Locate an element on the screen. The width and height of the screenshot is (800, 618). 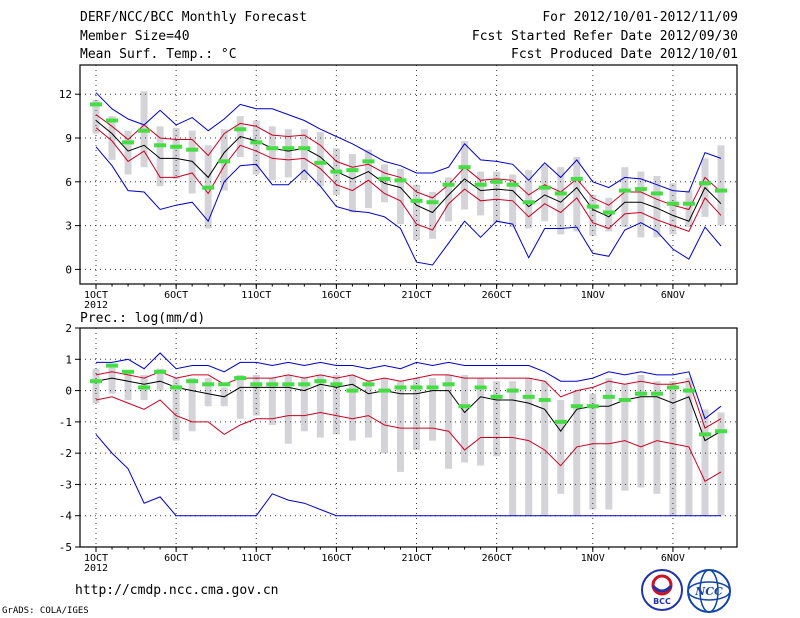
y-tick-label: -1 is located at coordinates (65, 422).